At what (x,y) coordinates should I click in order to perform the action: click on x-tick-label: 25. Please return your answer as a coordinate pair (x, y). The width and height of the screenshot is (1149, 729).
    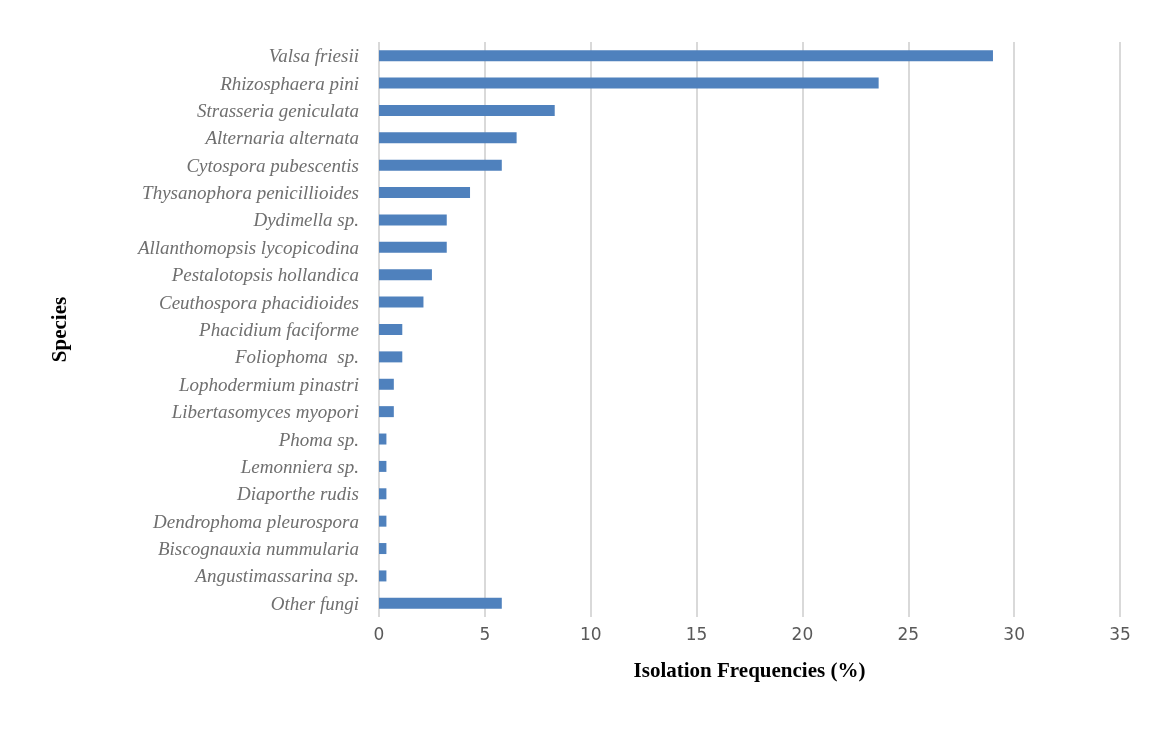
    Looking at the image, I should click on (908, 633).